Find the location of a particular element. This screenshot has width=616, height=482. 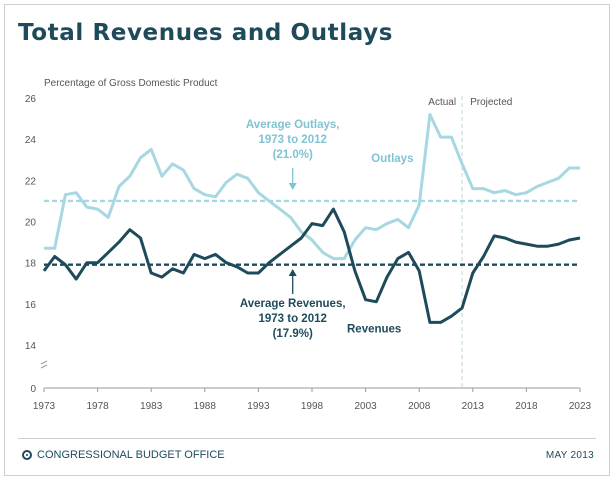

agency-name: CONGRESSIONAL BUDGET OFFICE is located at coordinates (131, 455).